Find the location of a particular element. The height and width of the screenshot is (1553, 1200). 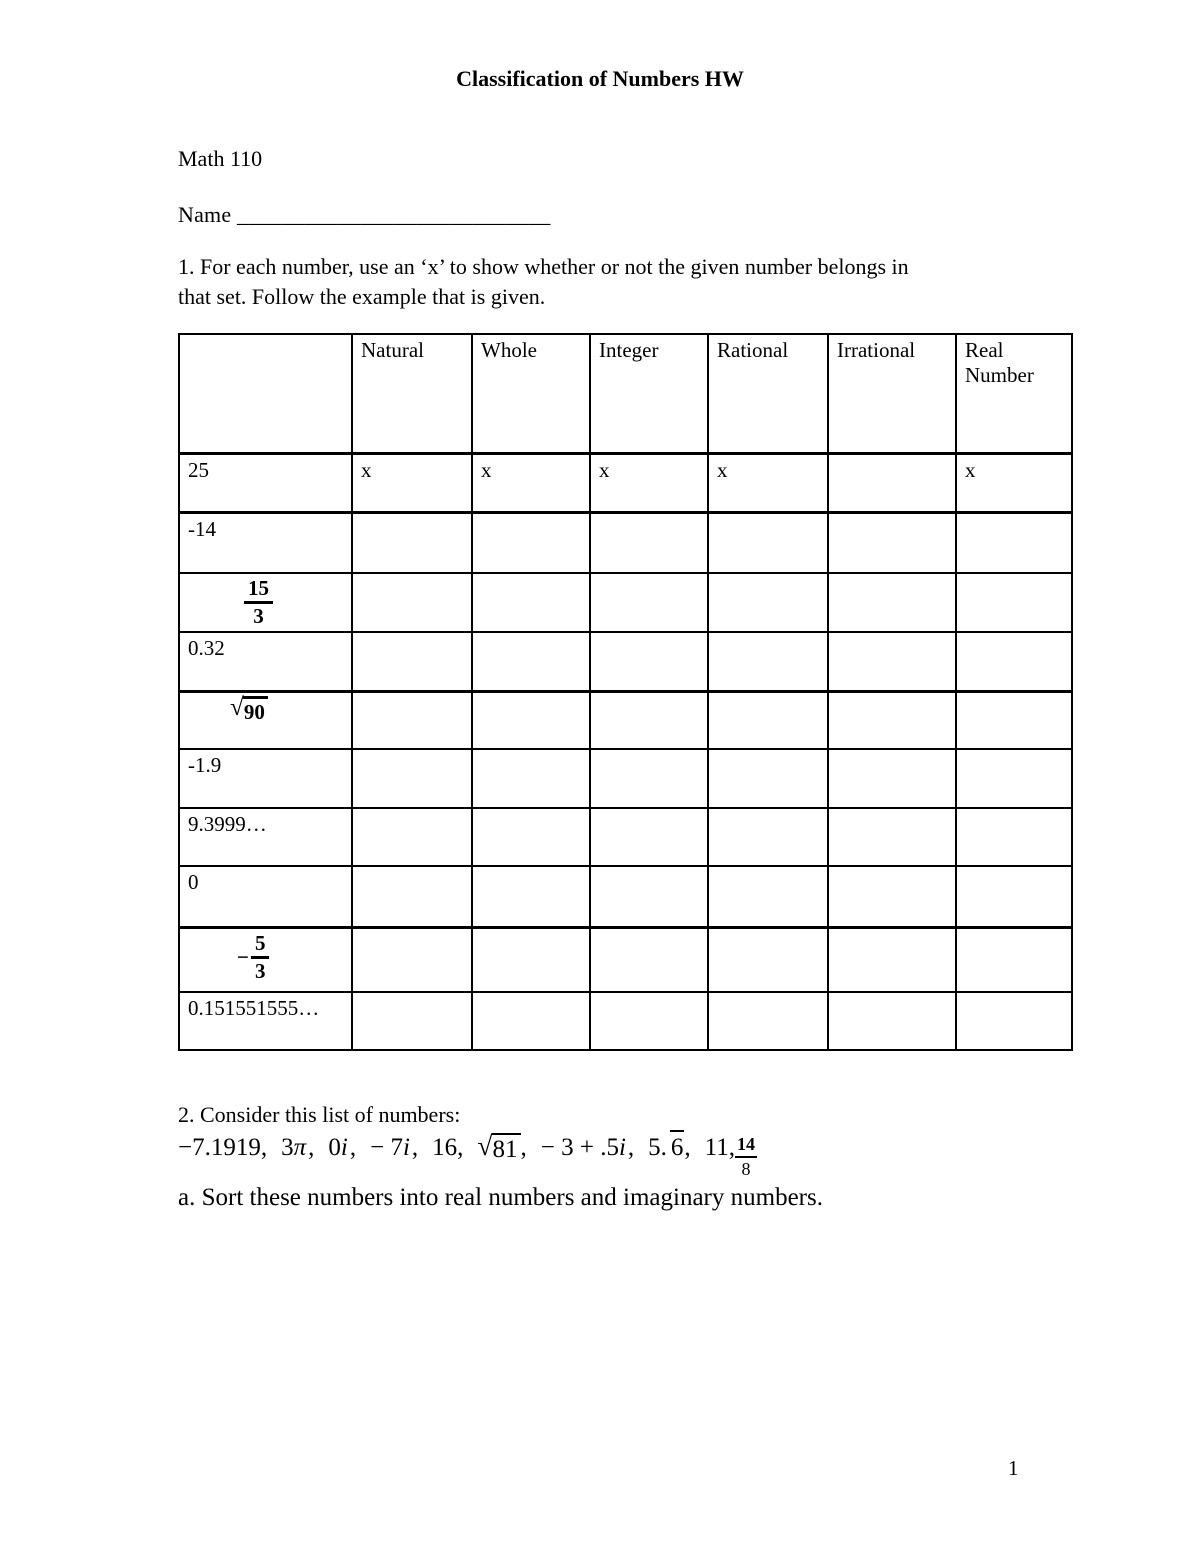

fraction-numerator: 5 is located at coordinates (260, 945).